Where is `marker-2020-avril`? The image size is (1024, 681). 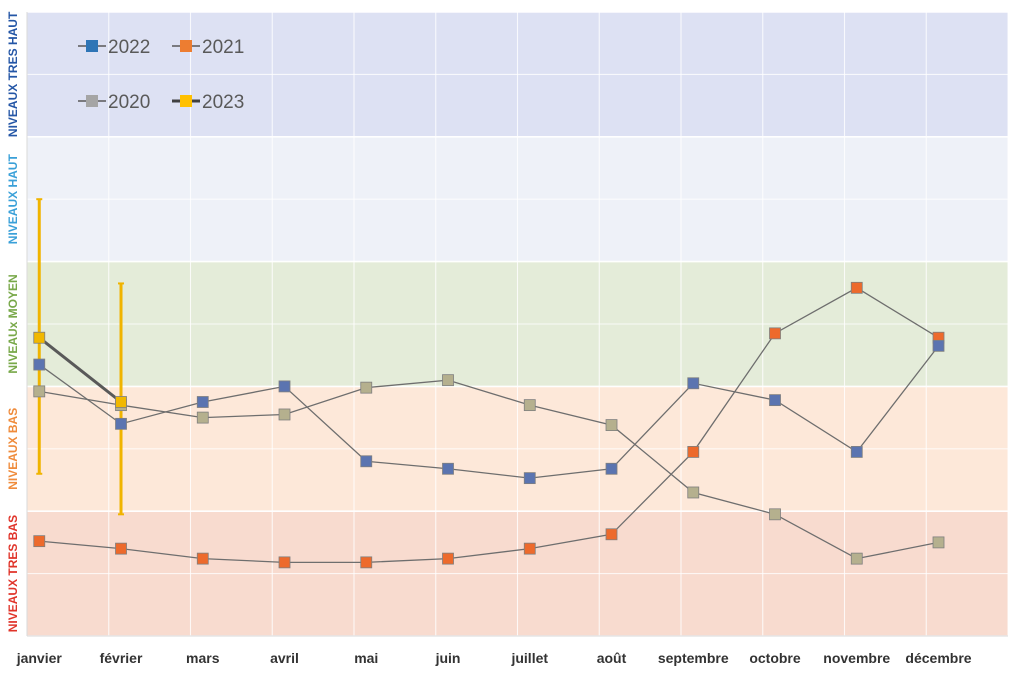 marker-2020-avril is located at coordinates (284, 414).